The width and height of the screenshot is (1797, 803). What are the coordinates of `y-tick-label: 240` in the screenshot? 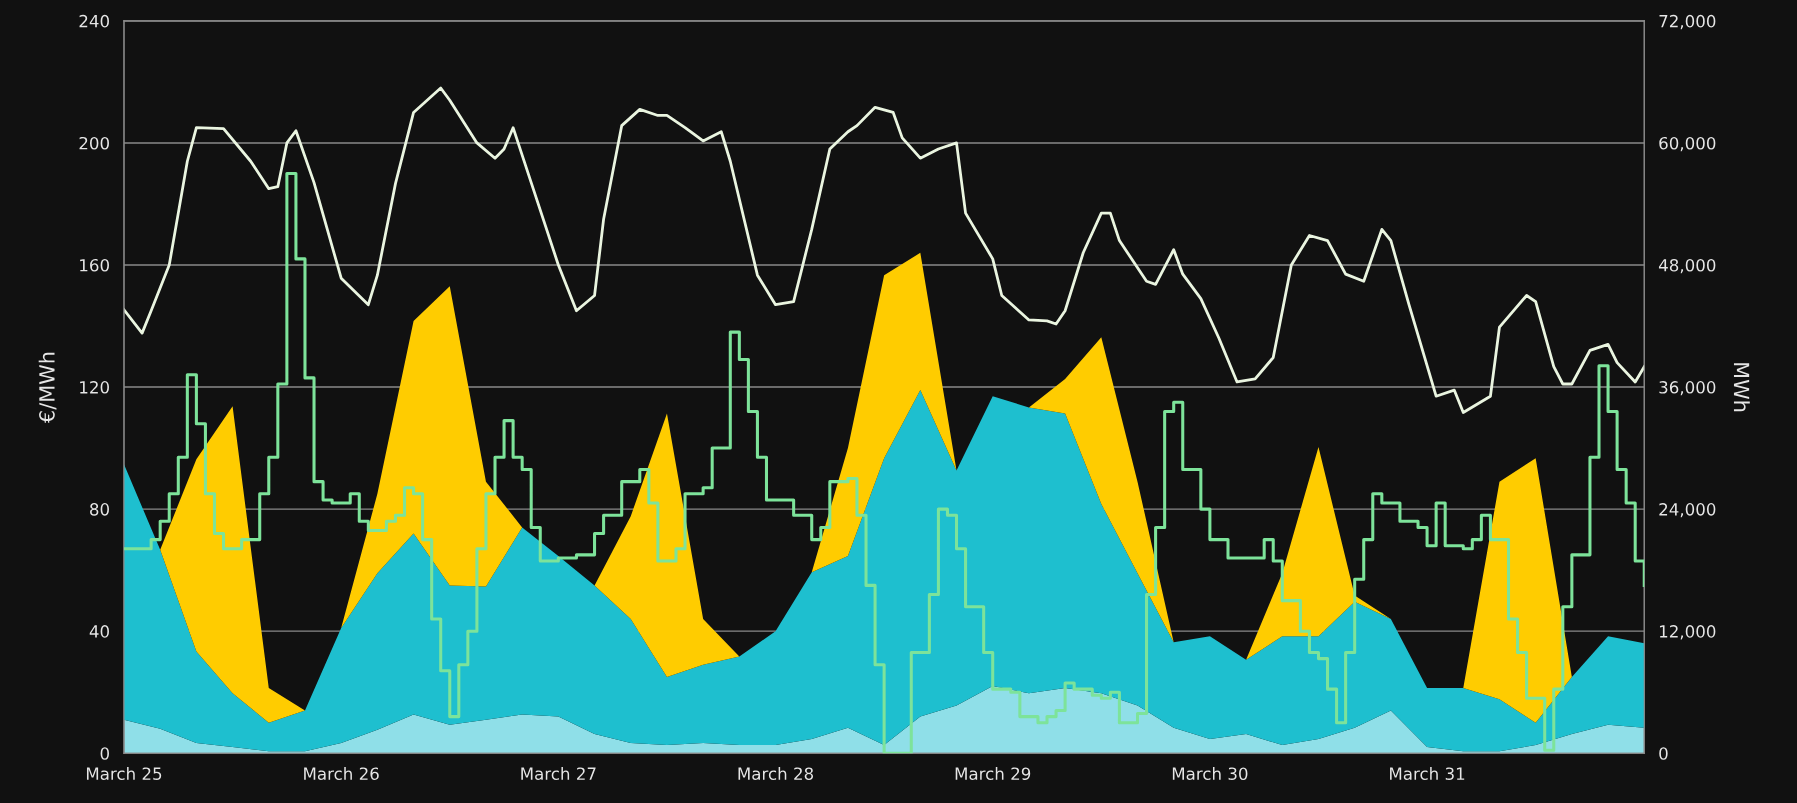 It's located at (94, 21).